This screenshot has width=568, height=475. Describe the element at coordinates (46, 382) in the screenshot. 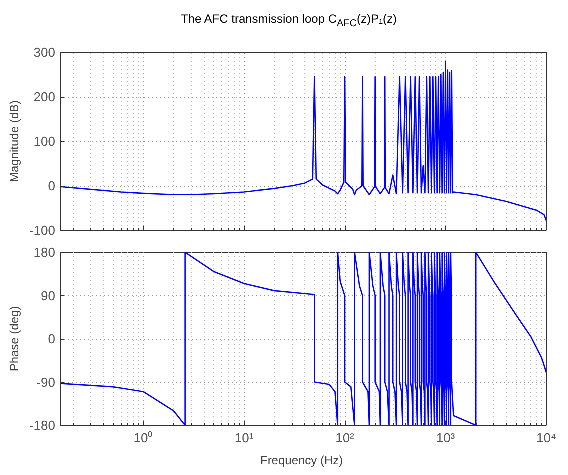

I see `y-tick-label: -90` at that location.